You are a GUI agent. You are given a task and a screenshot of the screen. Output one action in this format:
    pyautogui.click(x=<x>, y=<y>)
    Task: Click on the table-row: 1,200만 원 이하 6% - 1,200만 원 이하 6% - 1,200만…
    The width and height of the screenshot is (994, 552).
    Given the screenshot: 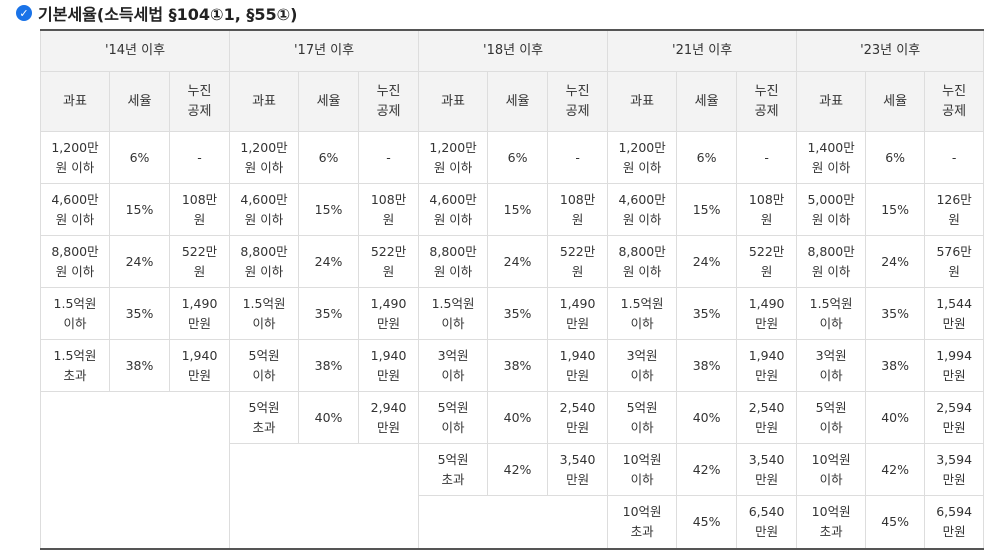 What is the action you would take?
    pyautogui.click(x=512, y=157)
    